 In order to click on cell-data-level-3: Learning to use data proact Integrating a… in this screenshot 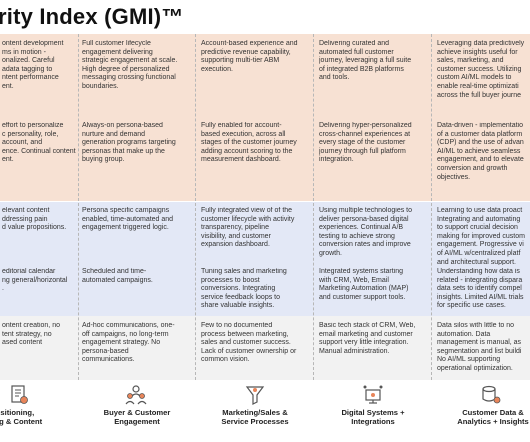, I will do `click(481, 236)`.